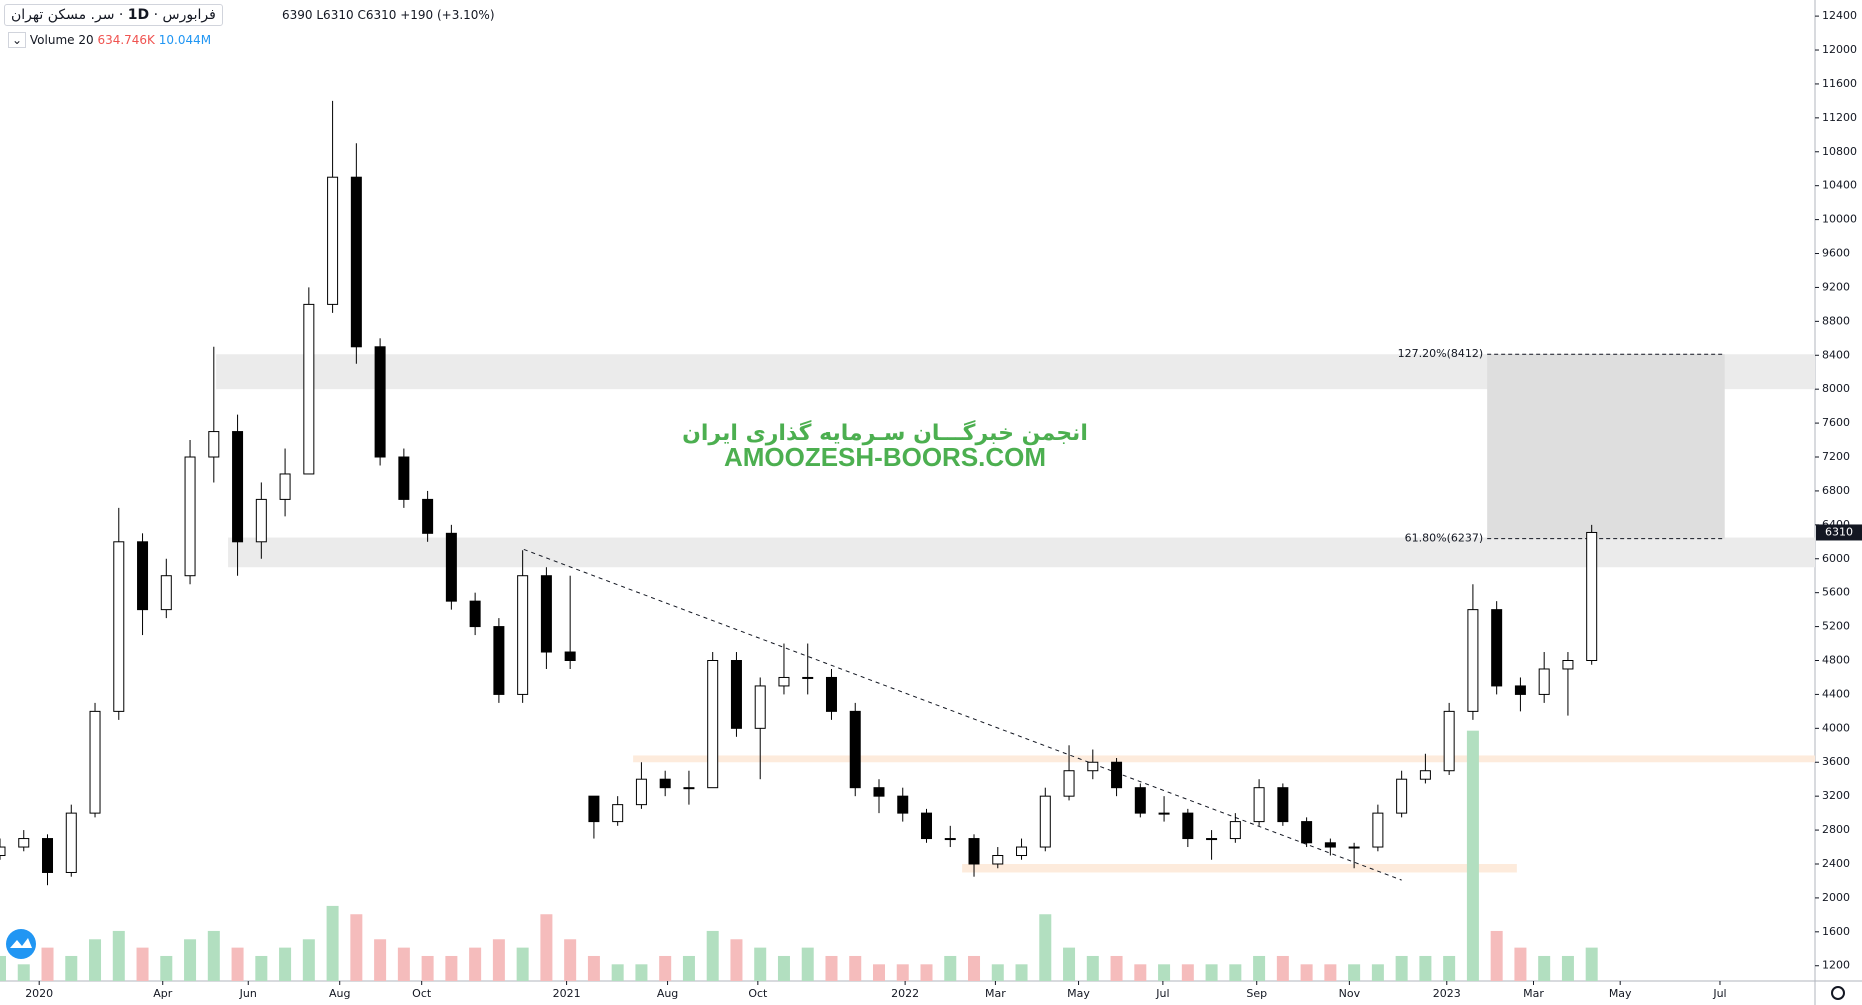 Image resolution: width=1862 pixels, height=1005 pixels. Describe the element at coordinates (21, 944) in the screenshot. I see `logo` at that location.